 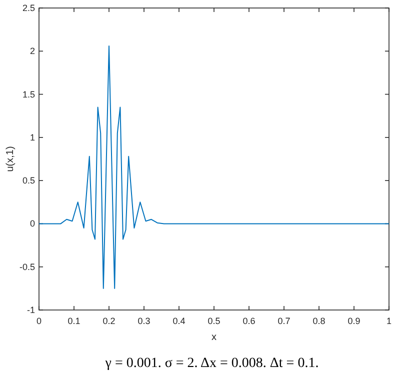 I want to click on x-tick-label: 0.9, so click(x=354, y=321).